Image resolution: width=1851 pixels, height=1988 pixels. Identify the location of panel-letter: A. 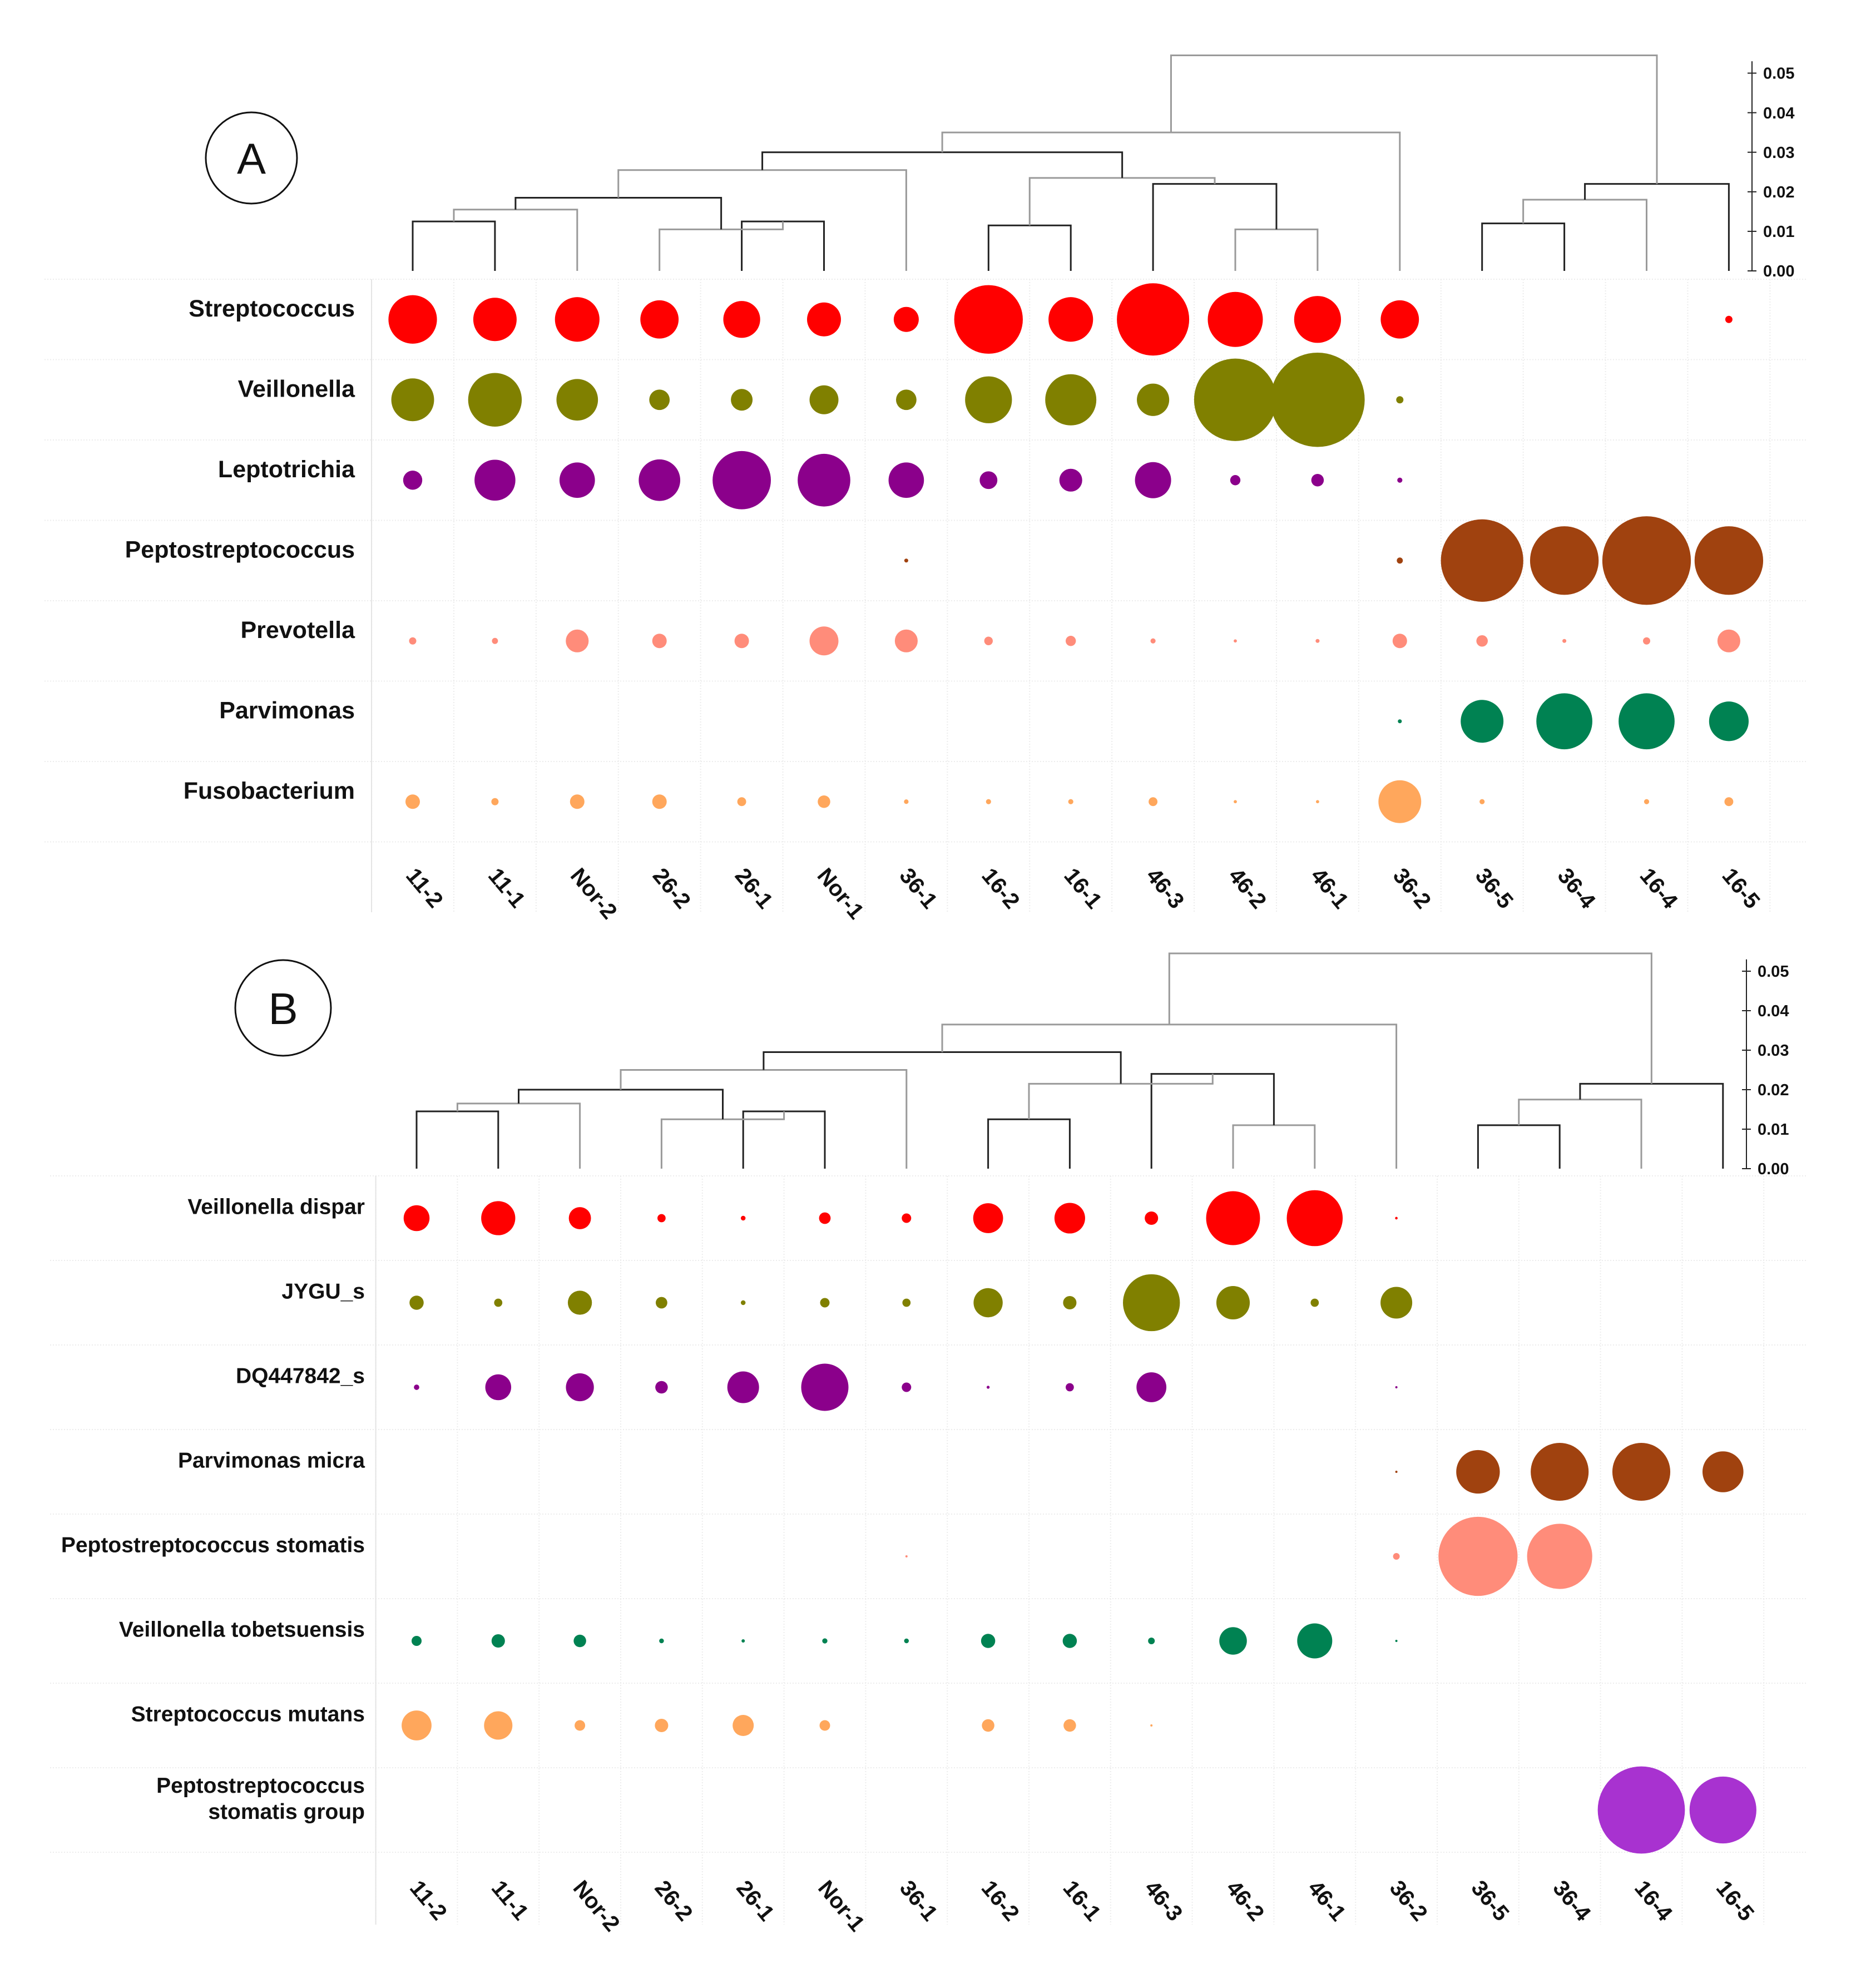
(251, 158).